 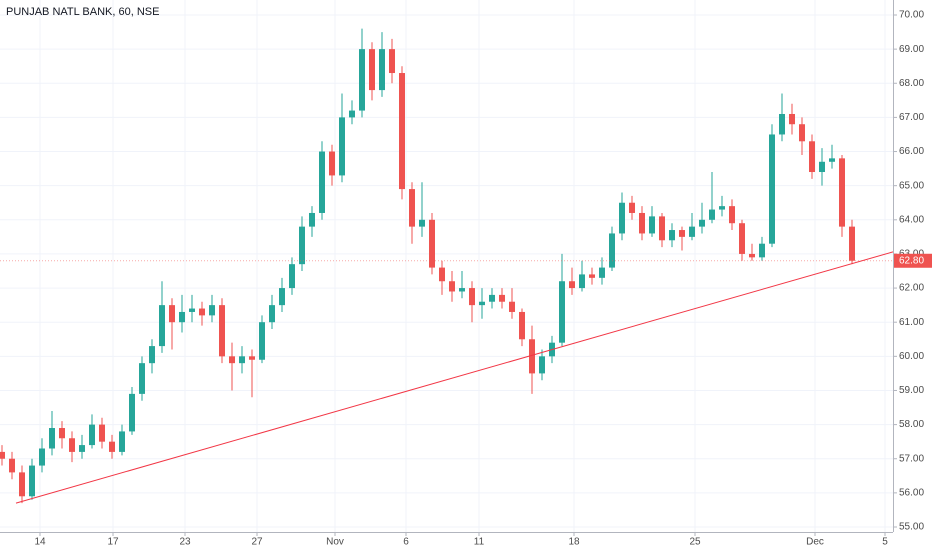 What do you see at coordinates (911, 458) in the screenshot?
I see `y-tick-label: 57.00` at bounding box center [911, 458].